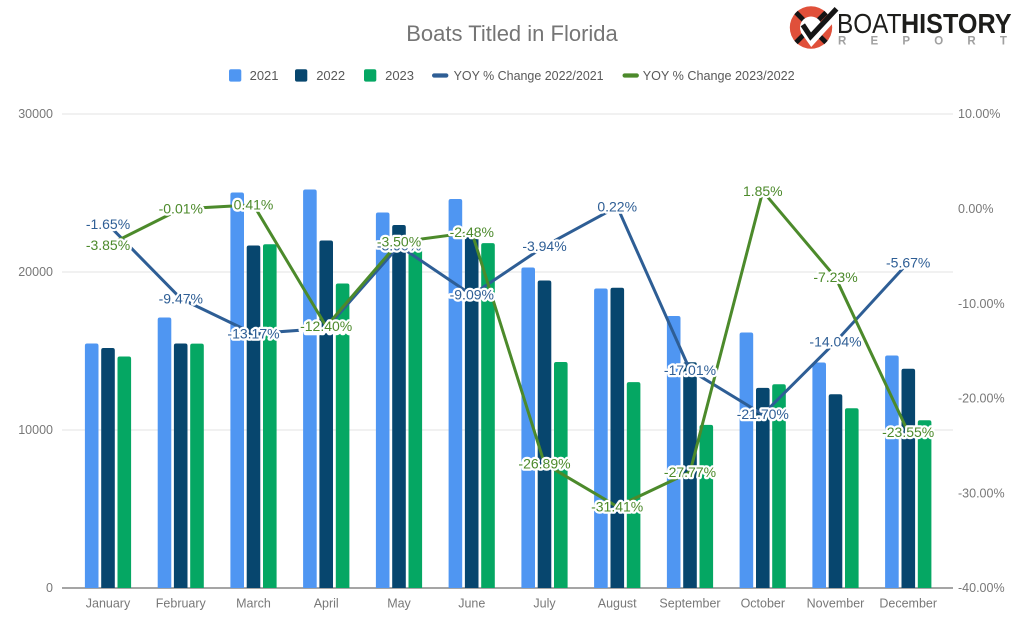 This screenshot has width=1023, height=637. What do you see at coordinates (399, 246) in the screenshot?
I see `svg-text: -3.90%` at bounding box center [399, 246].